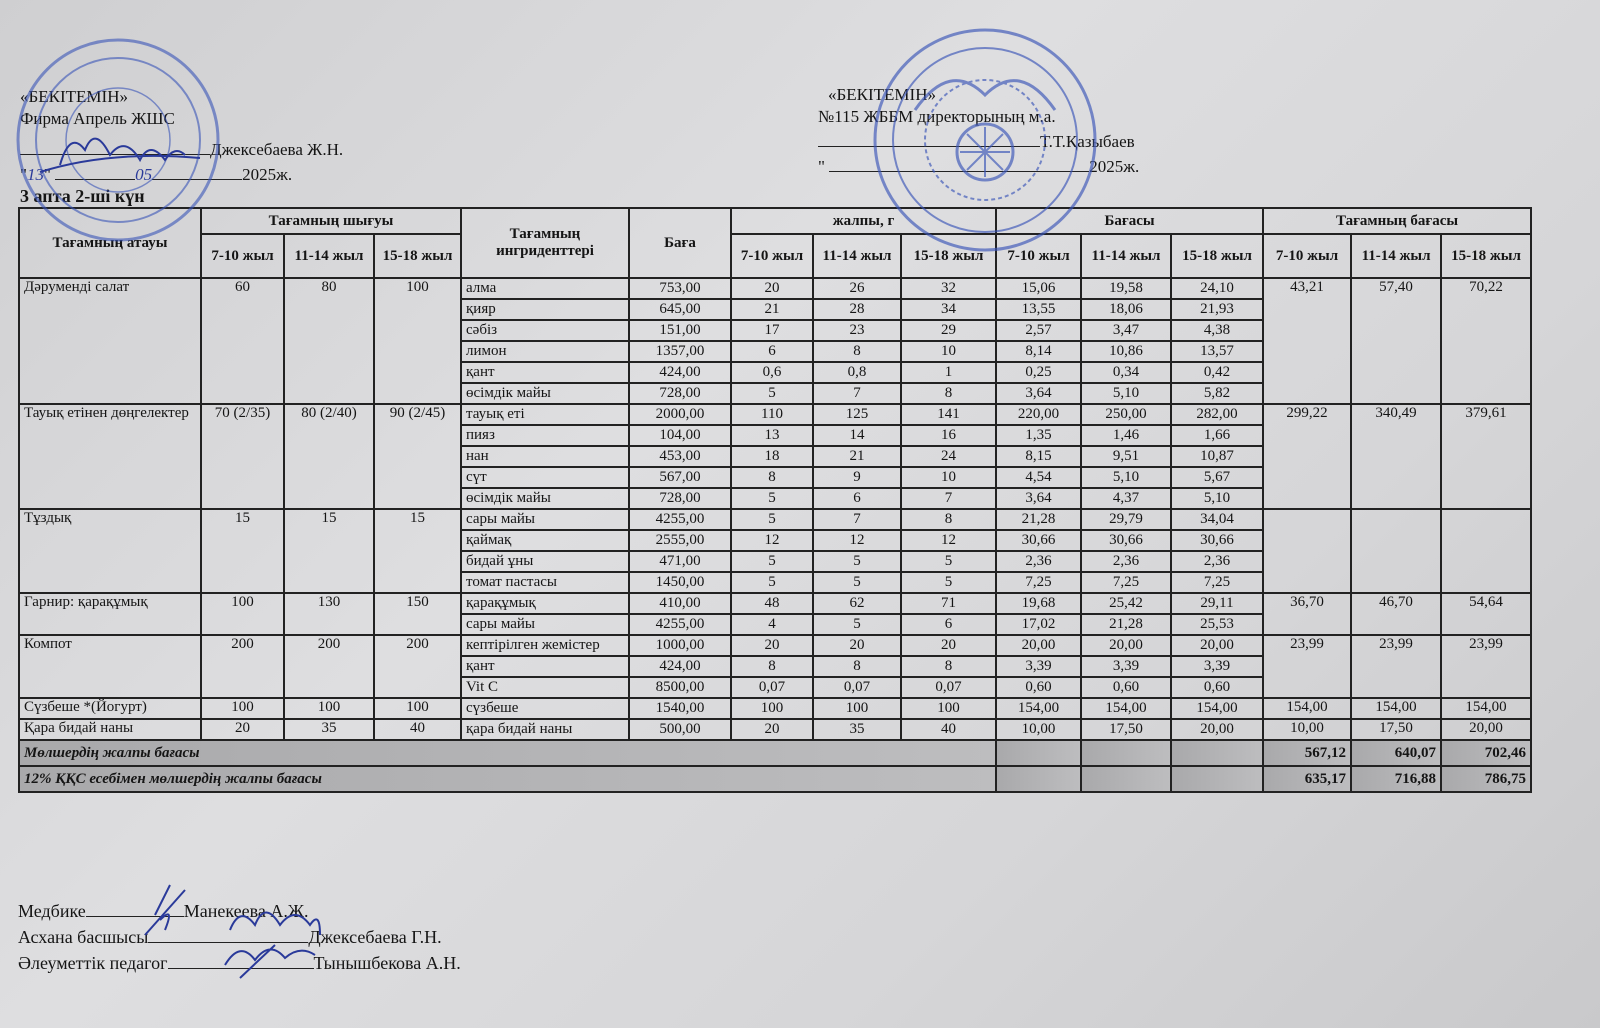  Describe the element at coordinates (1039, 624) in the screenshot. I see `ingredient-cost: 17,02` at that location.